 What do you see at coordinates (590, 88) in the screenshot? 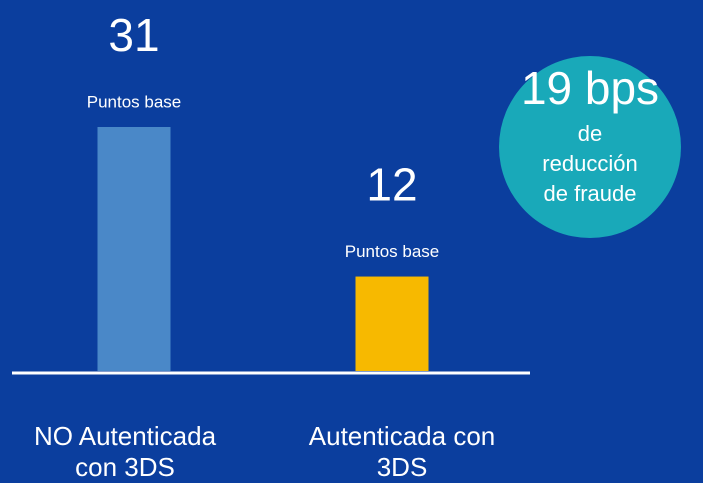
I see `callout-headline: 19 bps` at bounding box center [590, 88].